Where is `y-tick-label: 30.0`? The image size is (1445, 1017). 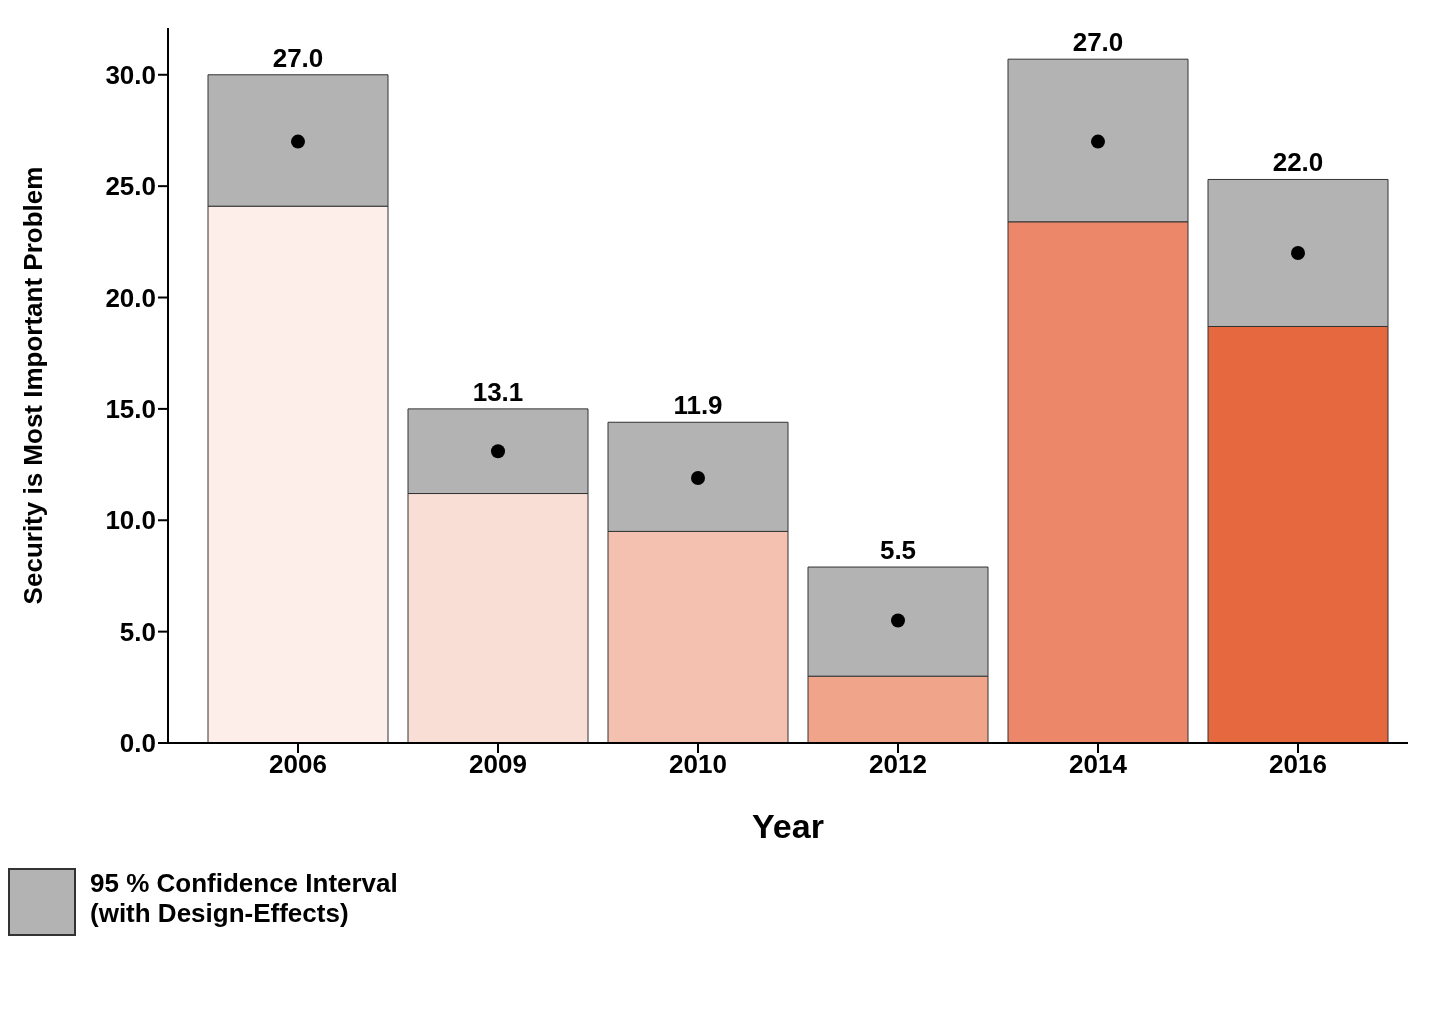
y-tick-label: 30.0 is located at coordinates (130, 75).